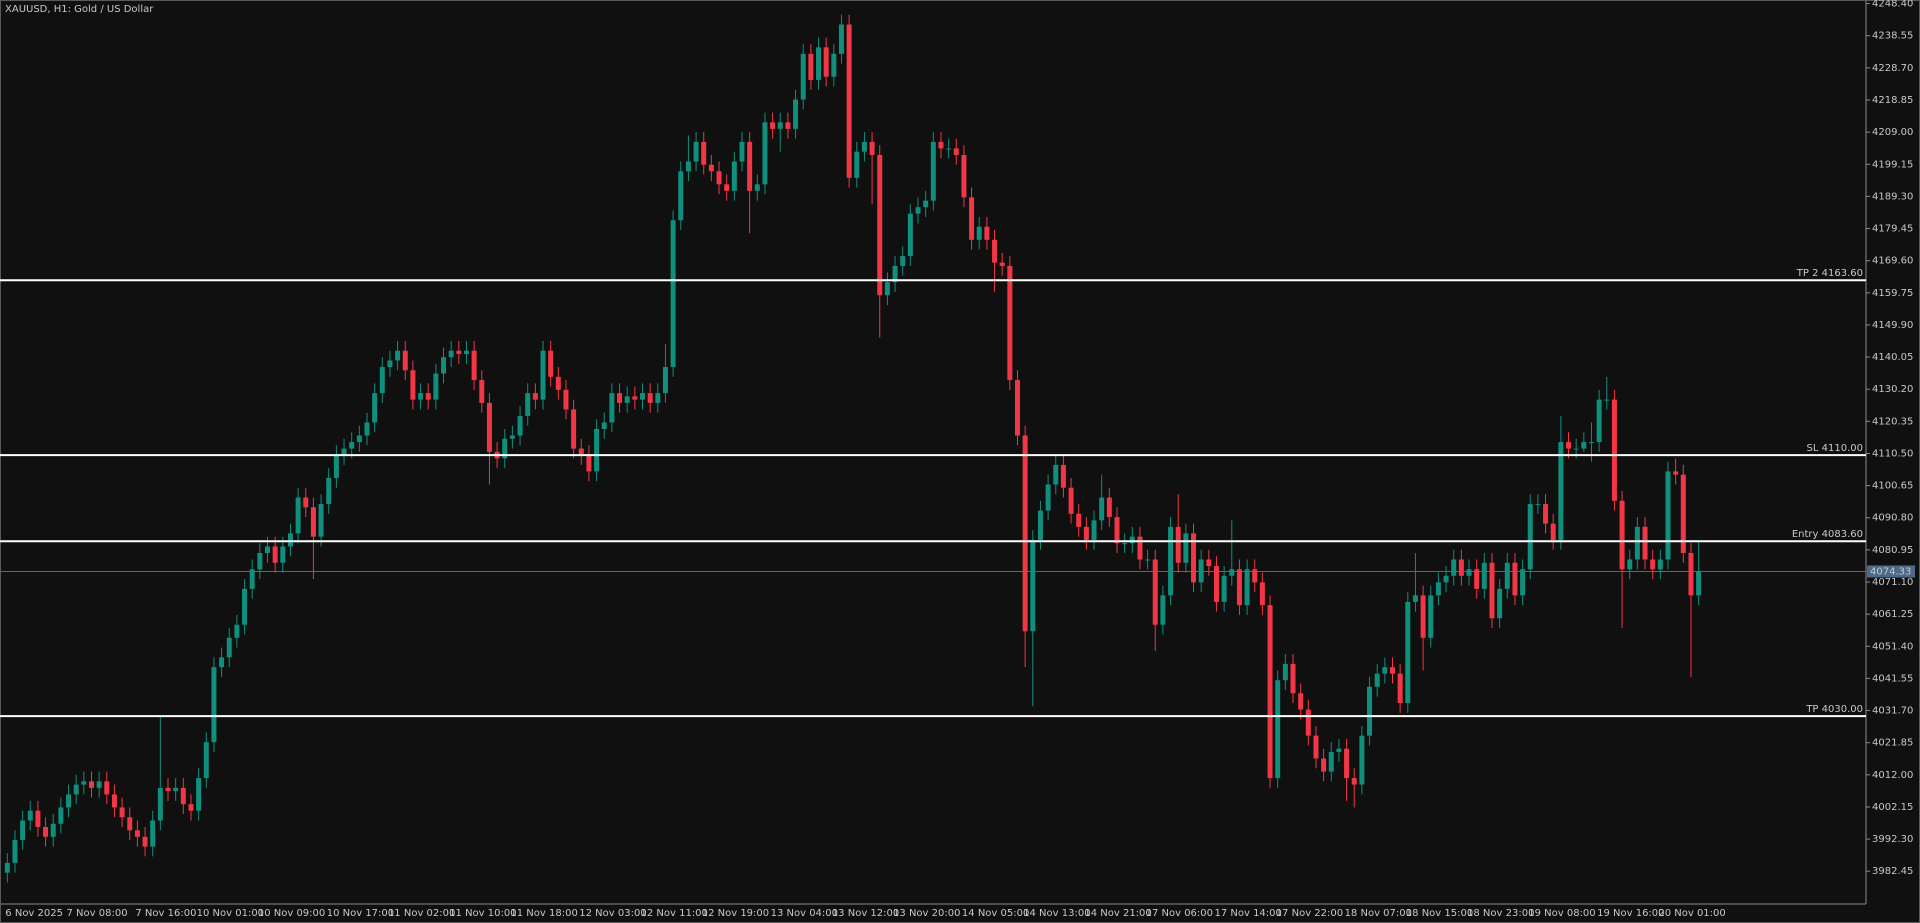 This screenshot has height=923, width=1920. I want to click on y-tick-label: 4149.90, so click(1892, 325).